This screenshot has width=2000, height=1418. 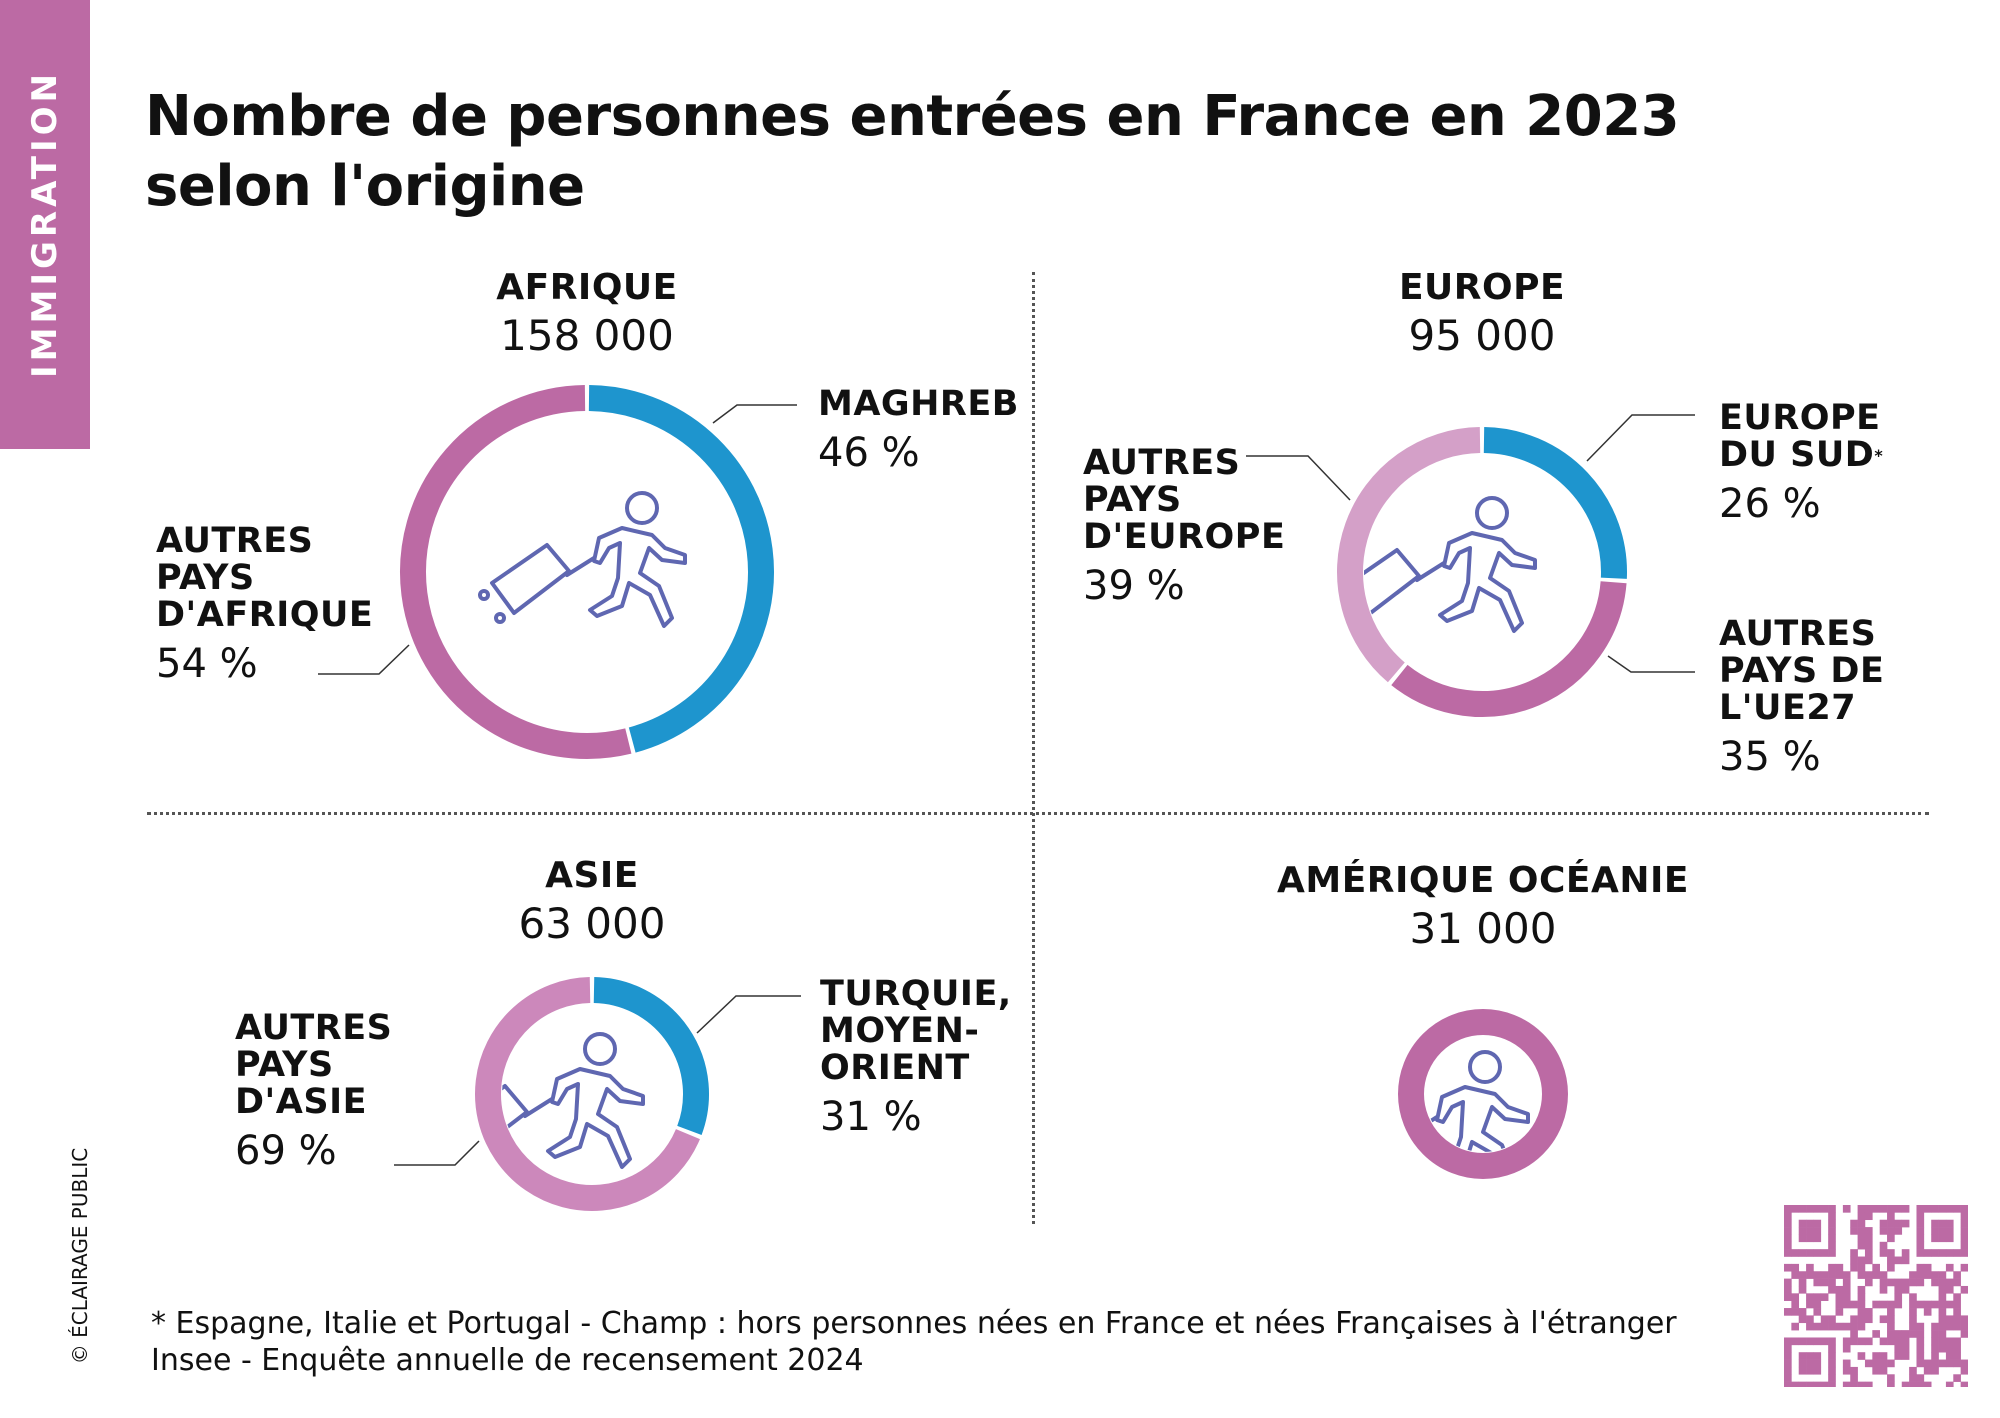 I want to click on label-autres-afrique: AUTRES PAYS D'AFRIQUE 54 %, so click(x=264, y=606).